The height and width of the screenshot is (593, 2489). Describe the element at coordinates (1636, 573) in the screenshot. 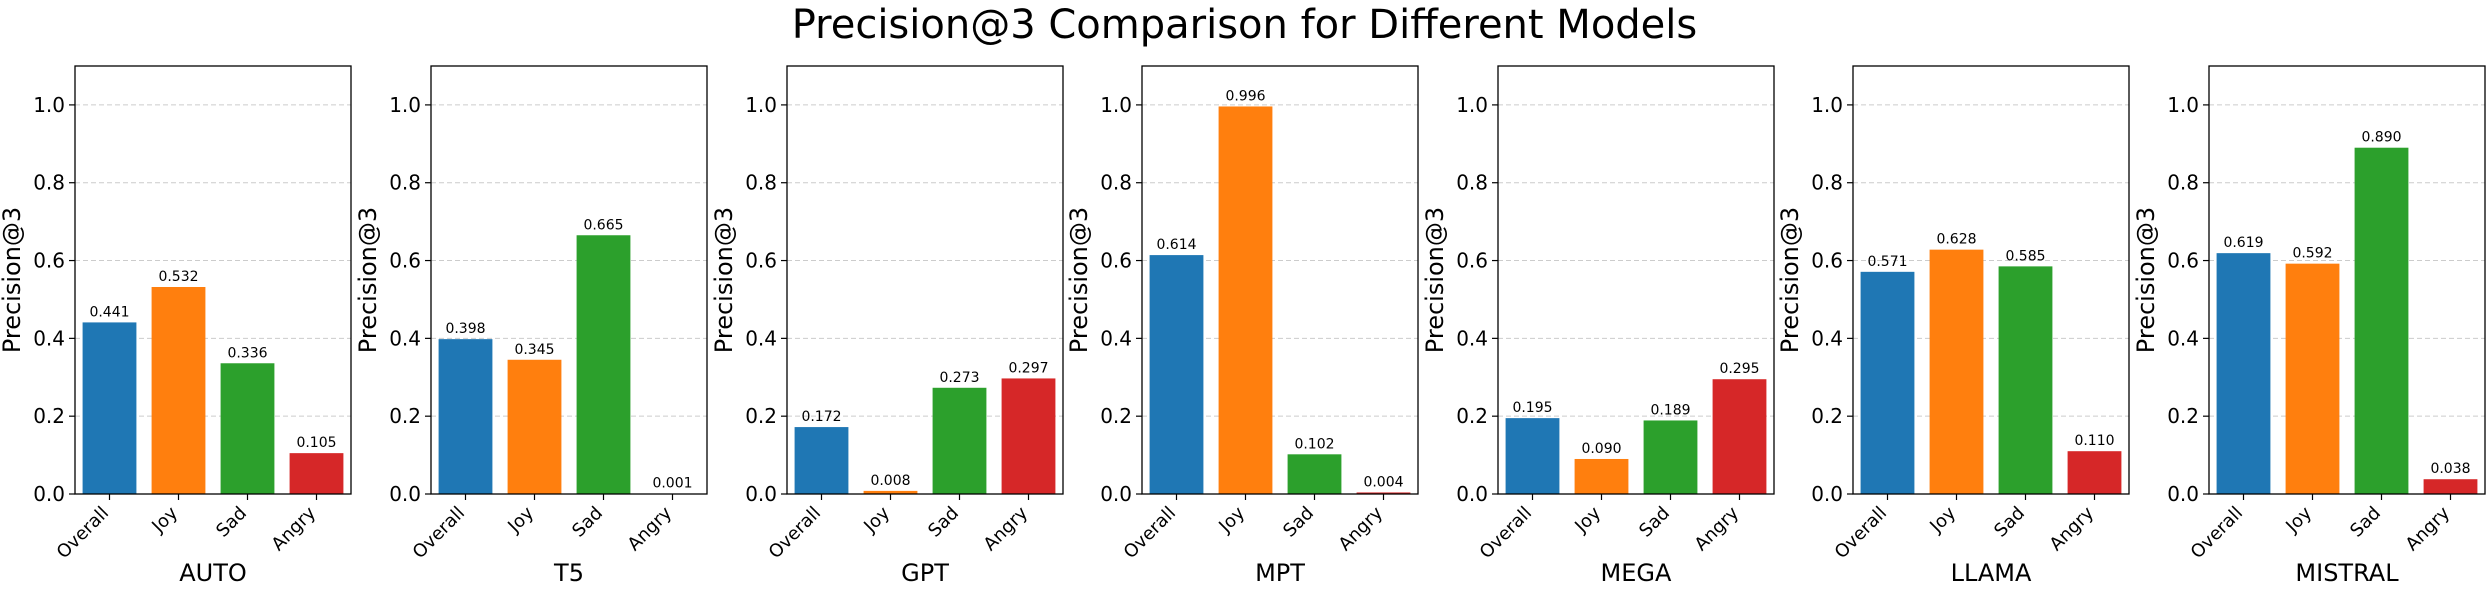

I see `x-axis-label: MEGA` at that location.